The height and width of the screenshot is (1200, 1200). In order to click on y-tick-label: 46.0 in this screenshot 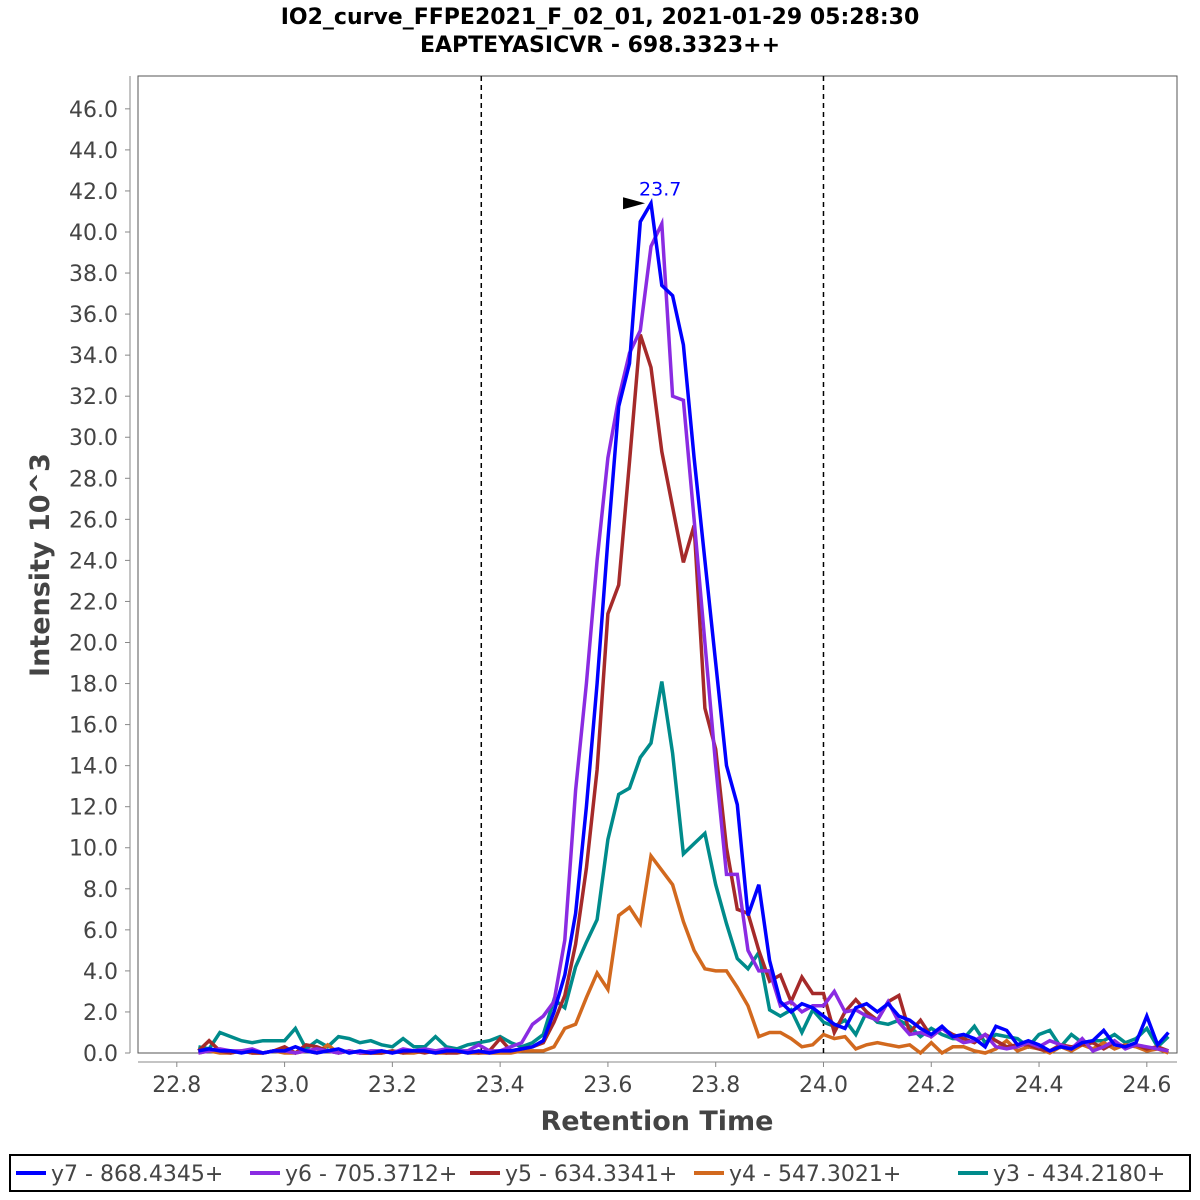, I will do `click(93, 110)`.